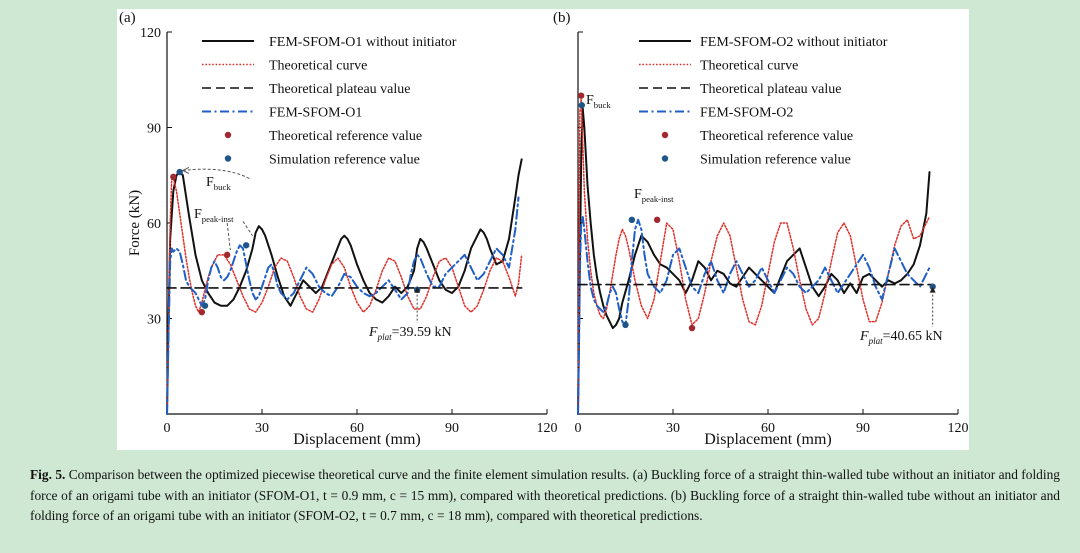 This screenshot has height=553, width=1080. What do you see at coordinates (154, 320) in the screenshot?
I see `y-tick-label: 30` at bounding box center [154, 320].